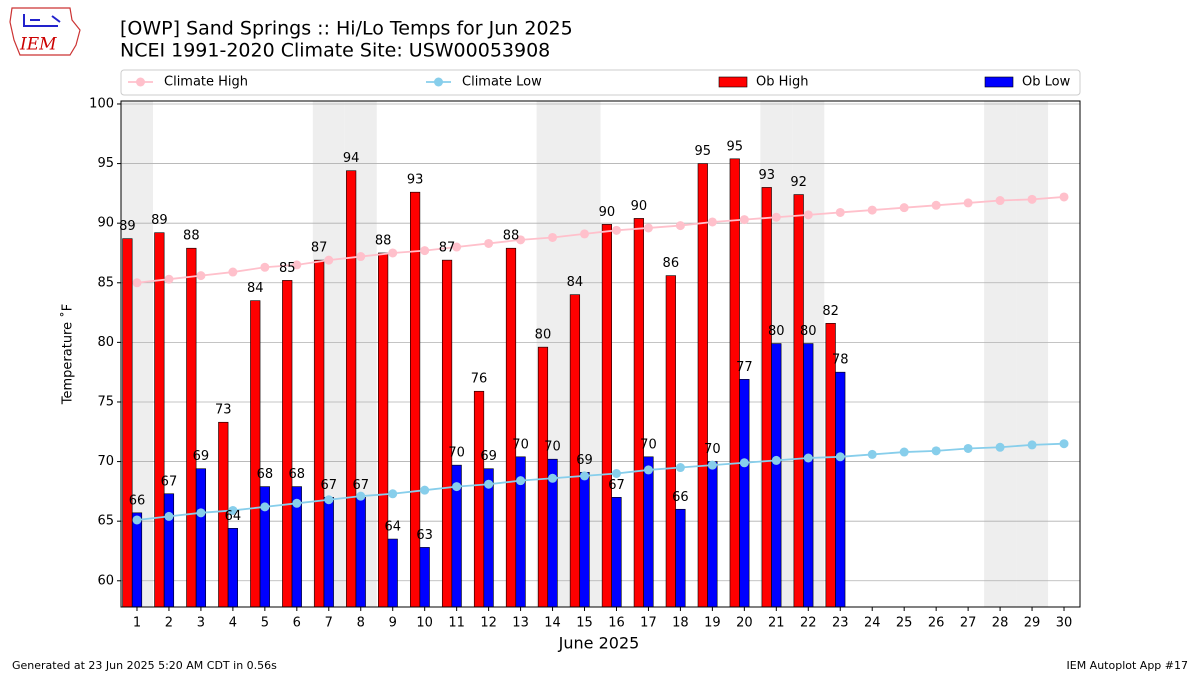 Image resolution: width=1200 pixels, height=675 pixels. What do you see at coordinates (329, 623) in the screenshot?
I see `x-tick-label: 7` at bounding box center [329, 623].